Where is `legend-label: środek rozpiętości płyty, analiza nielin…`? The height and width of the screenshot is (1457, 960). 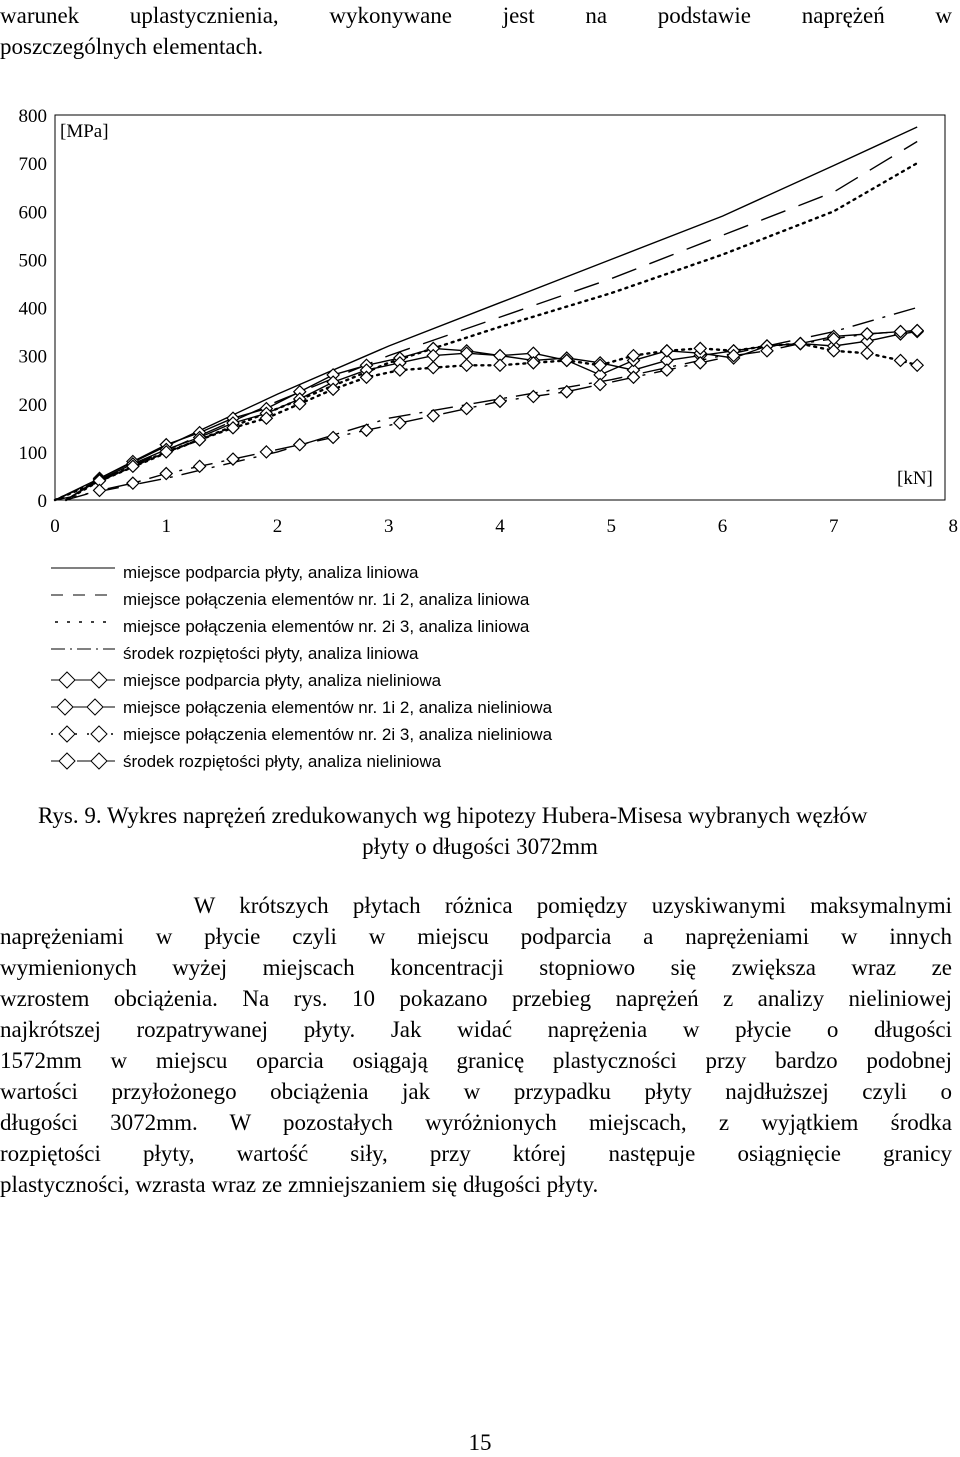
legend-label: środek rozpiętości płyty, analiza nielin… is located at coordinates (282, 761).